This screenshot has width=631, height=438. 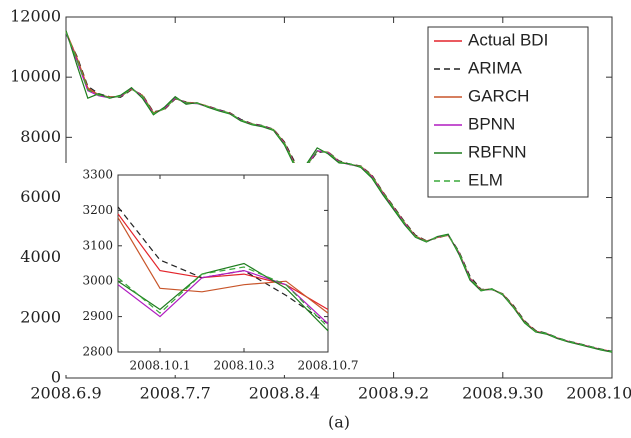 What do you see at coordinates (498, 95) in the screenshot?
I see `legend-label: GARCH` at bounding box center [498, 95].